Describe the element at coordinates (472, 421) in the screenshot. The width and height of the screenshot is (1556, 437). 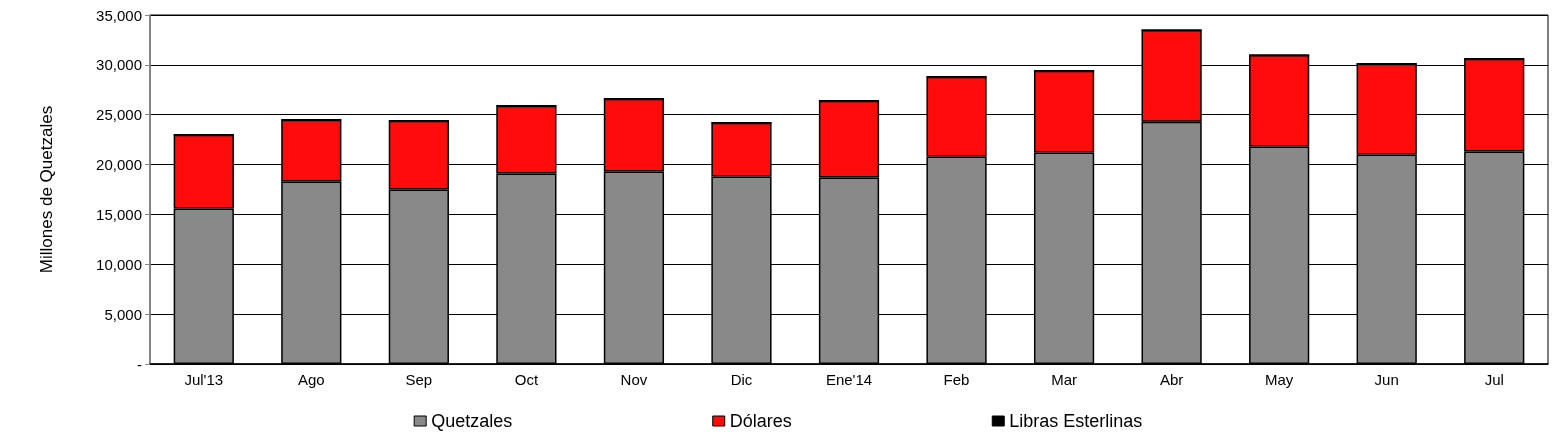
I see `legend-label: Quetzales` at that location.